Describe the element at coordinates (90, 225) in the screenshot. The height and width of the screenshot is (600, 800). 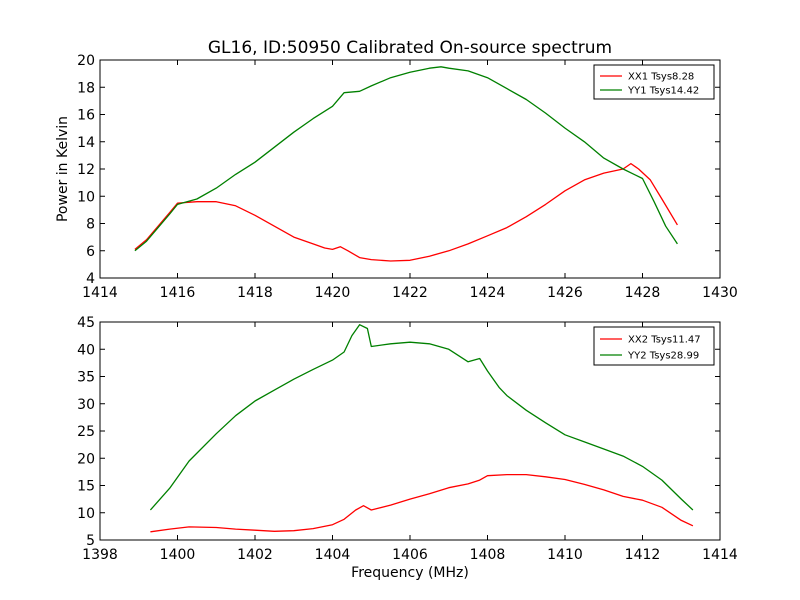
I see `y-tick-label: 8` at that location.